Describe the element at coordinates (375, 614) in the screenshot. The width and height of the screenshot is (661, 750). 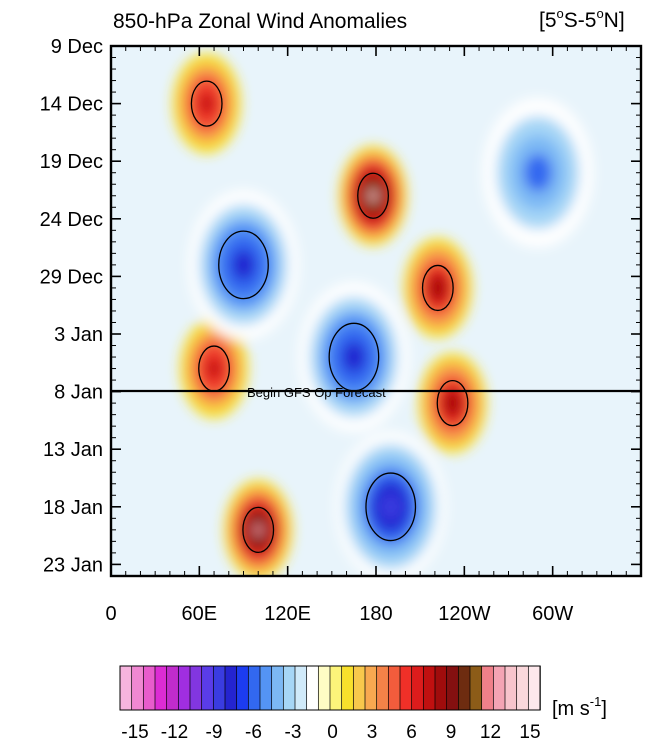
I see `x-tick-label: 180` at that location.